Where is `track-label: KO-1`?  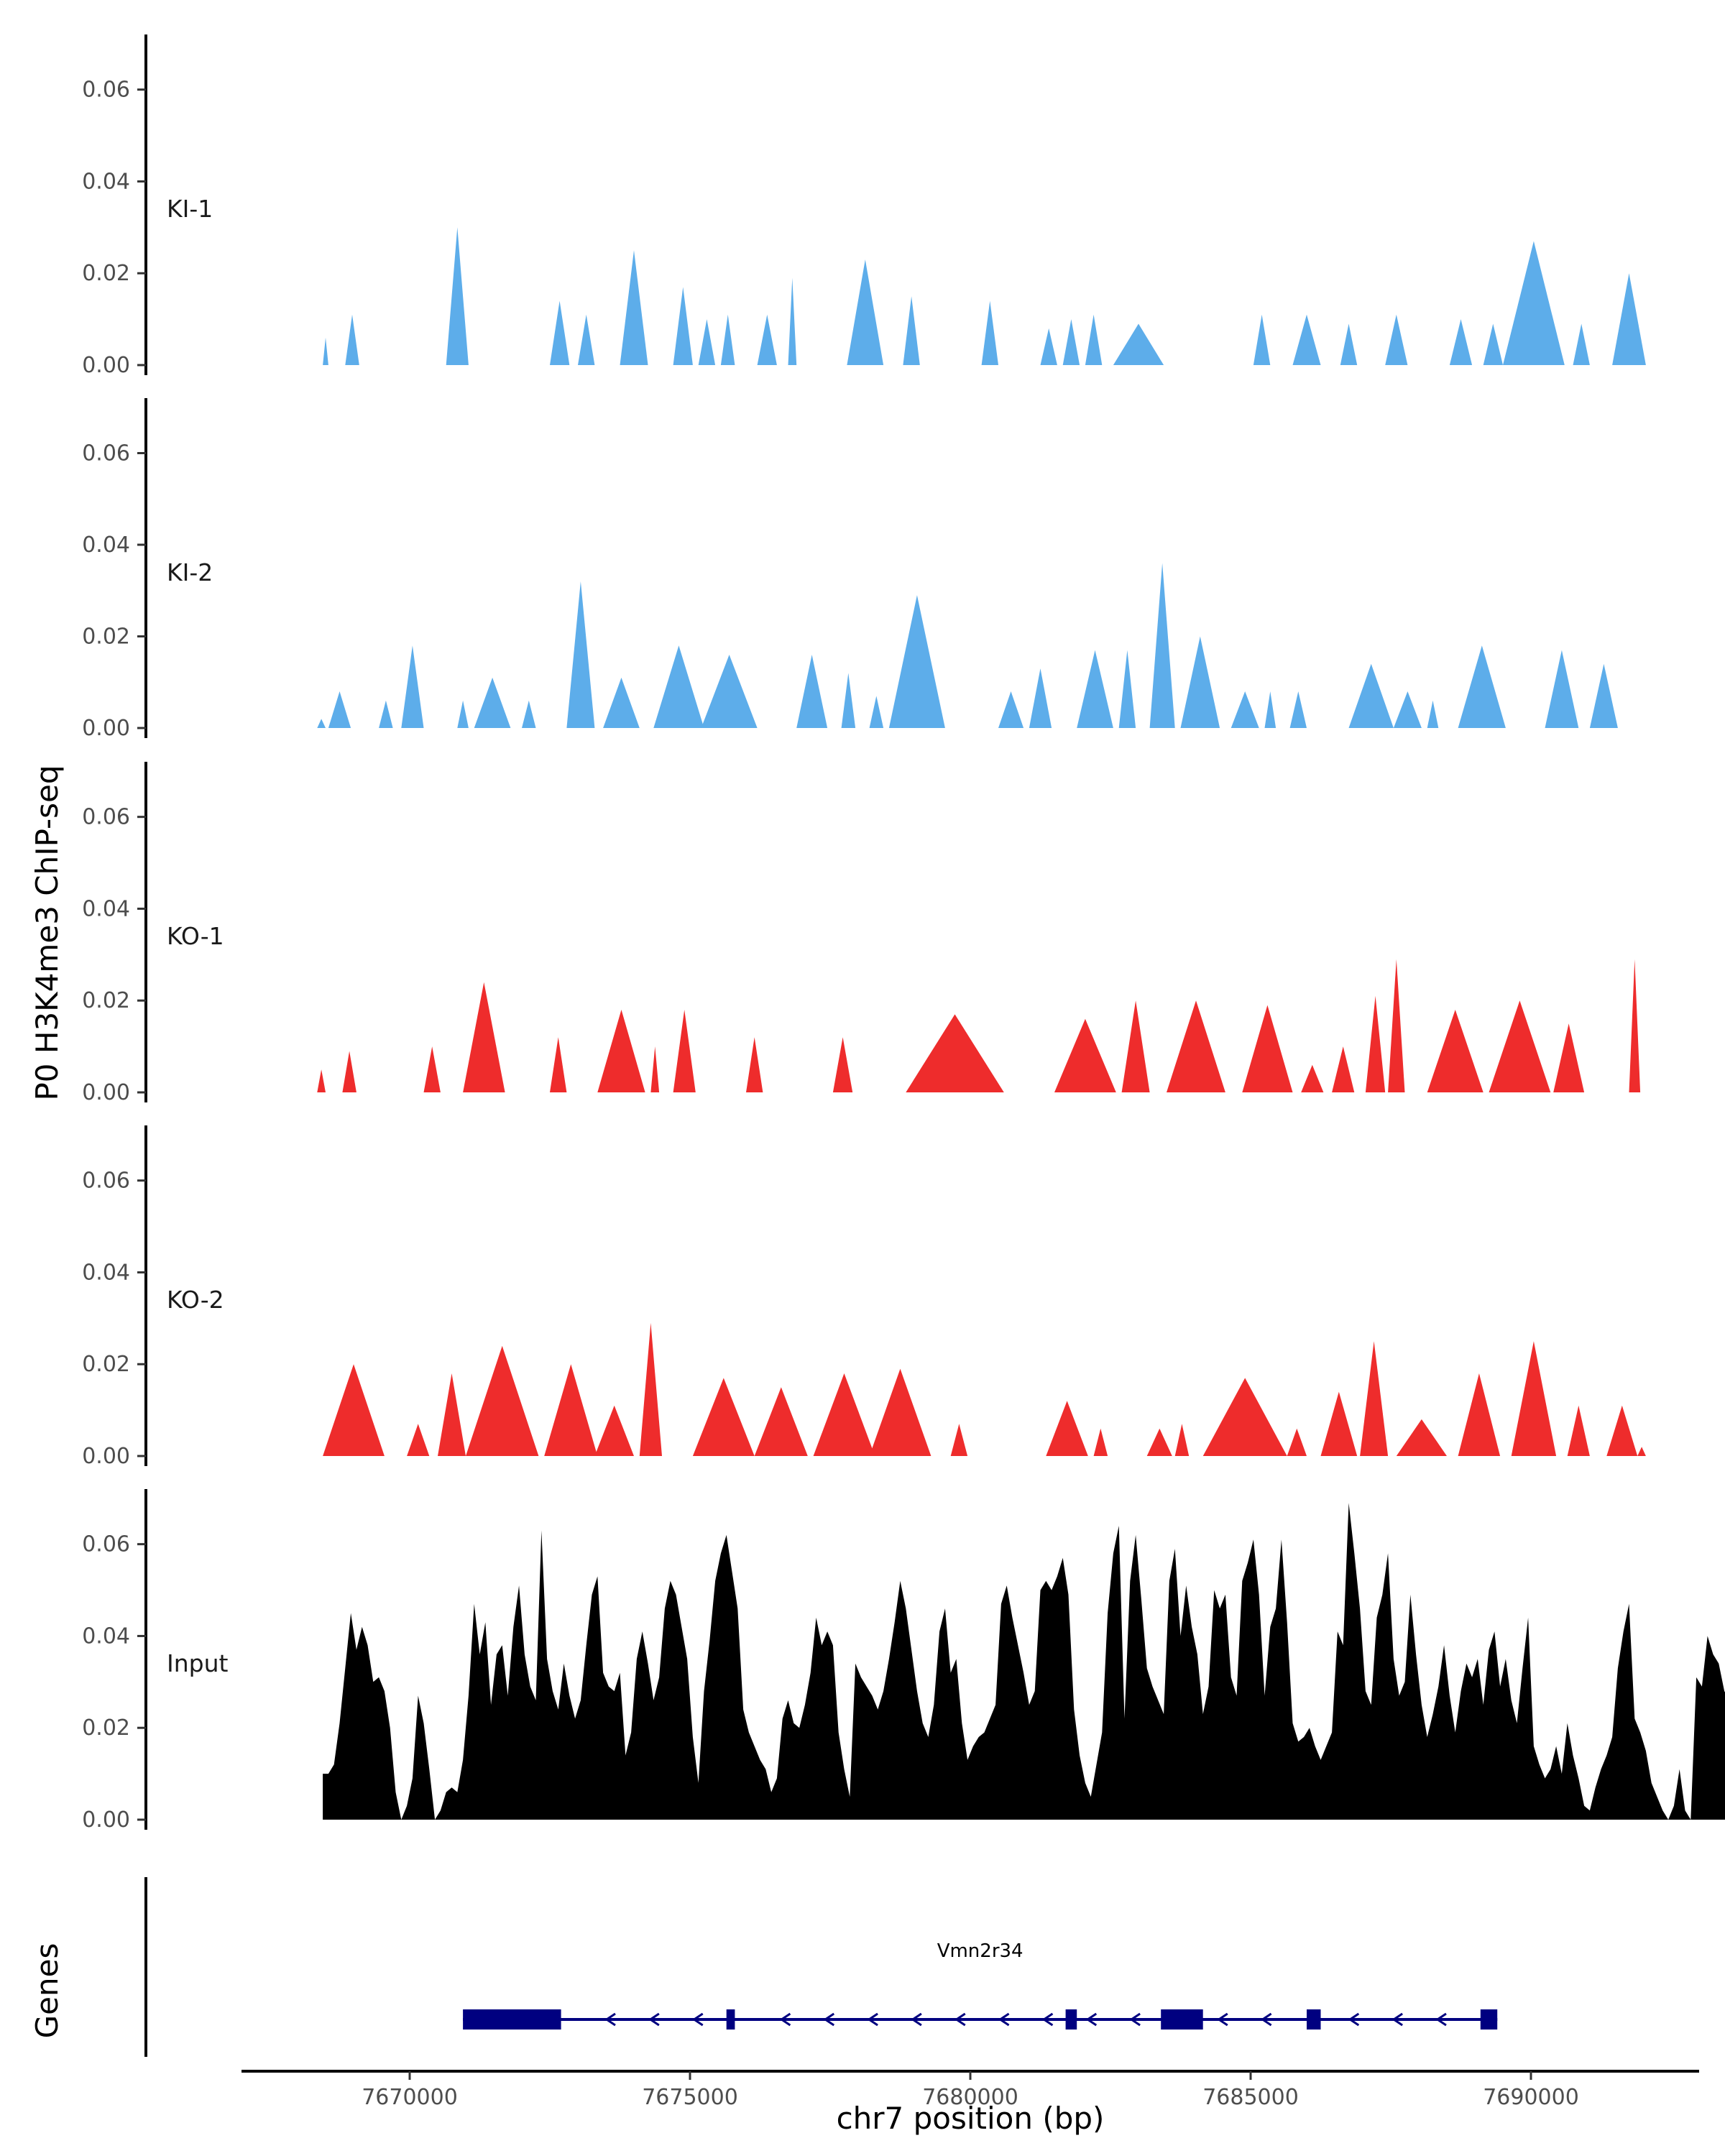
track-label: KO-1 is located at coordinates (195, 936).